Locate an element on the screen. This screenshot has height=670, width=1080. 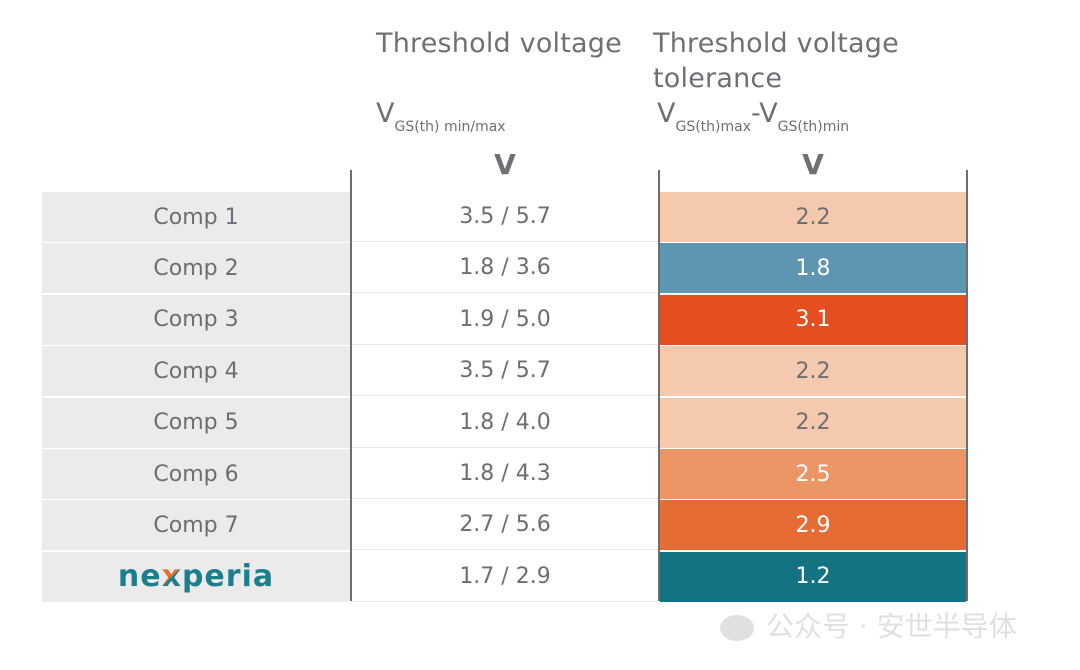
component-name: Comp 7 is located at coordinates (196, 525).